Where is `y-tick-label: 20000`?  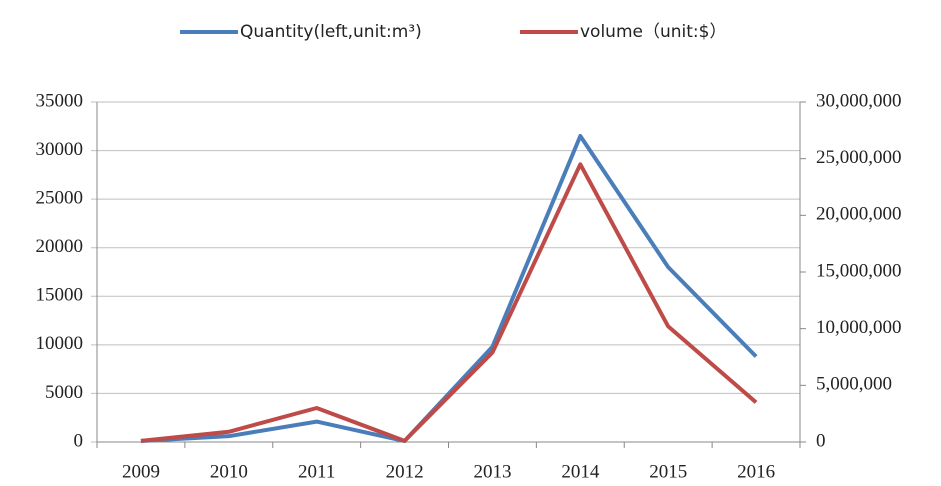
y-tick-label: 20000 is located at coordinates (60, 246).